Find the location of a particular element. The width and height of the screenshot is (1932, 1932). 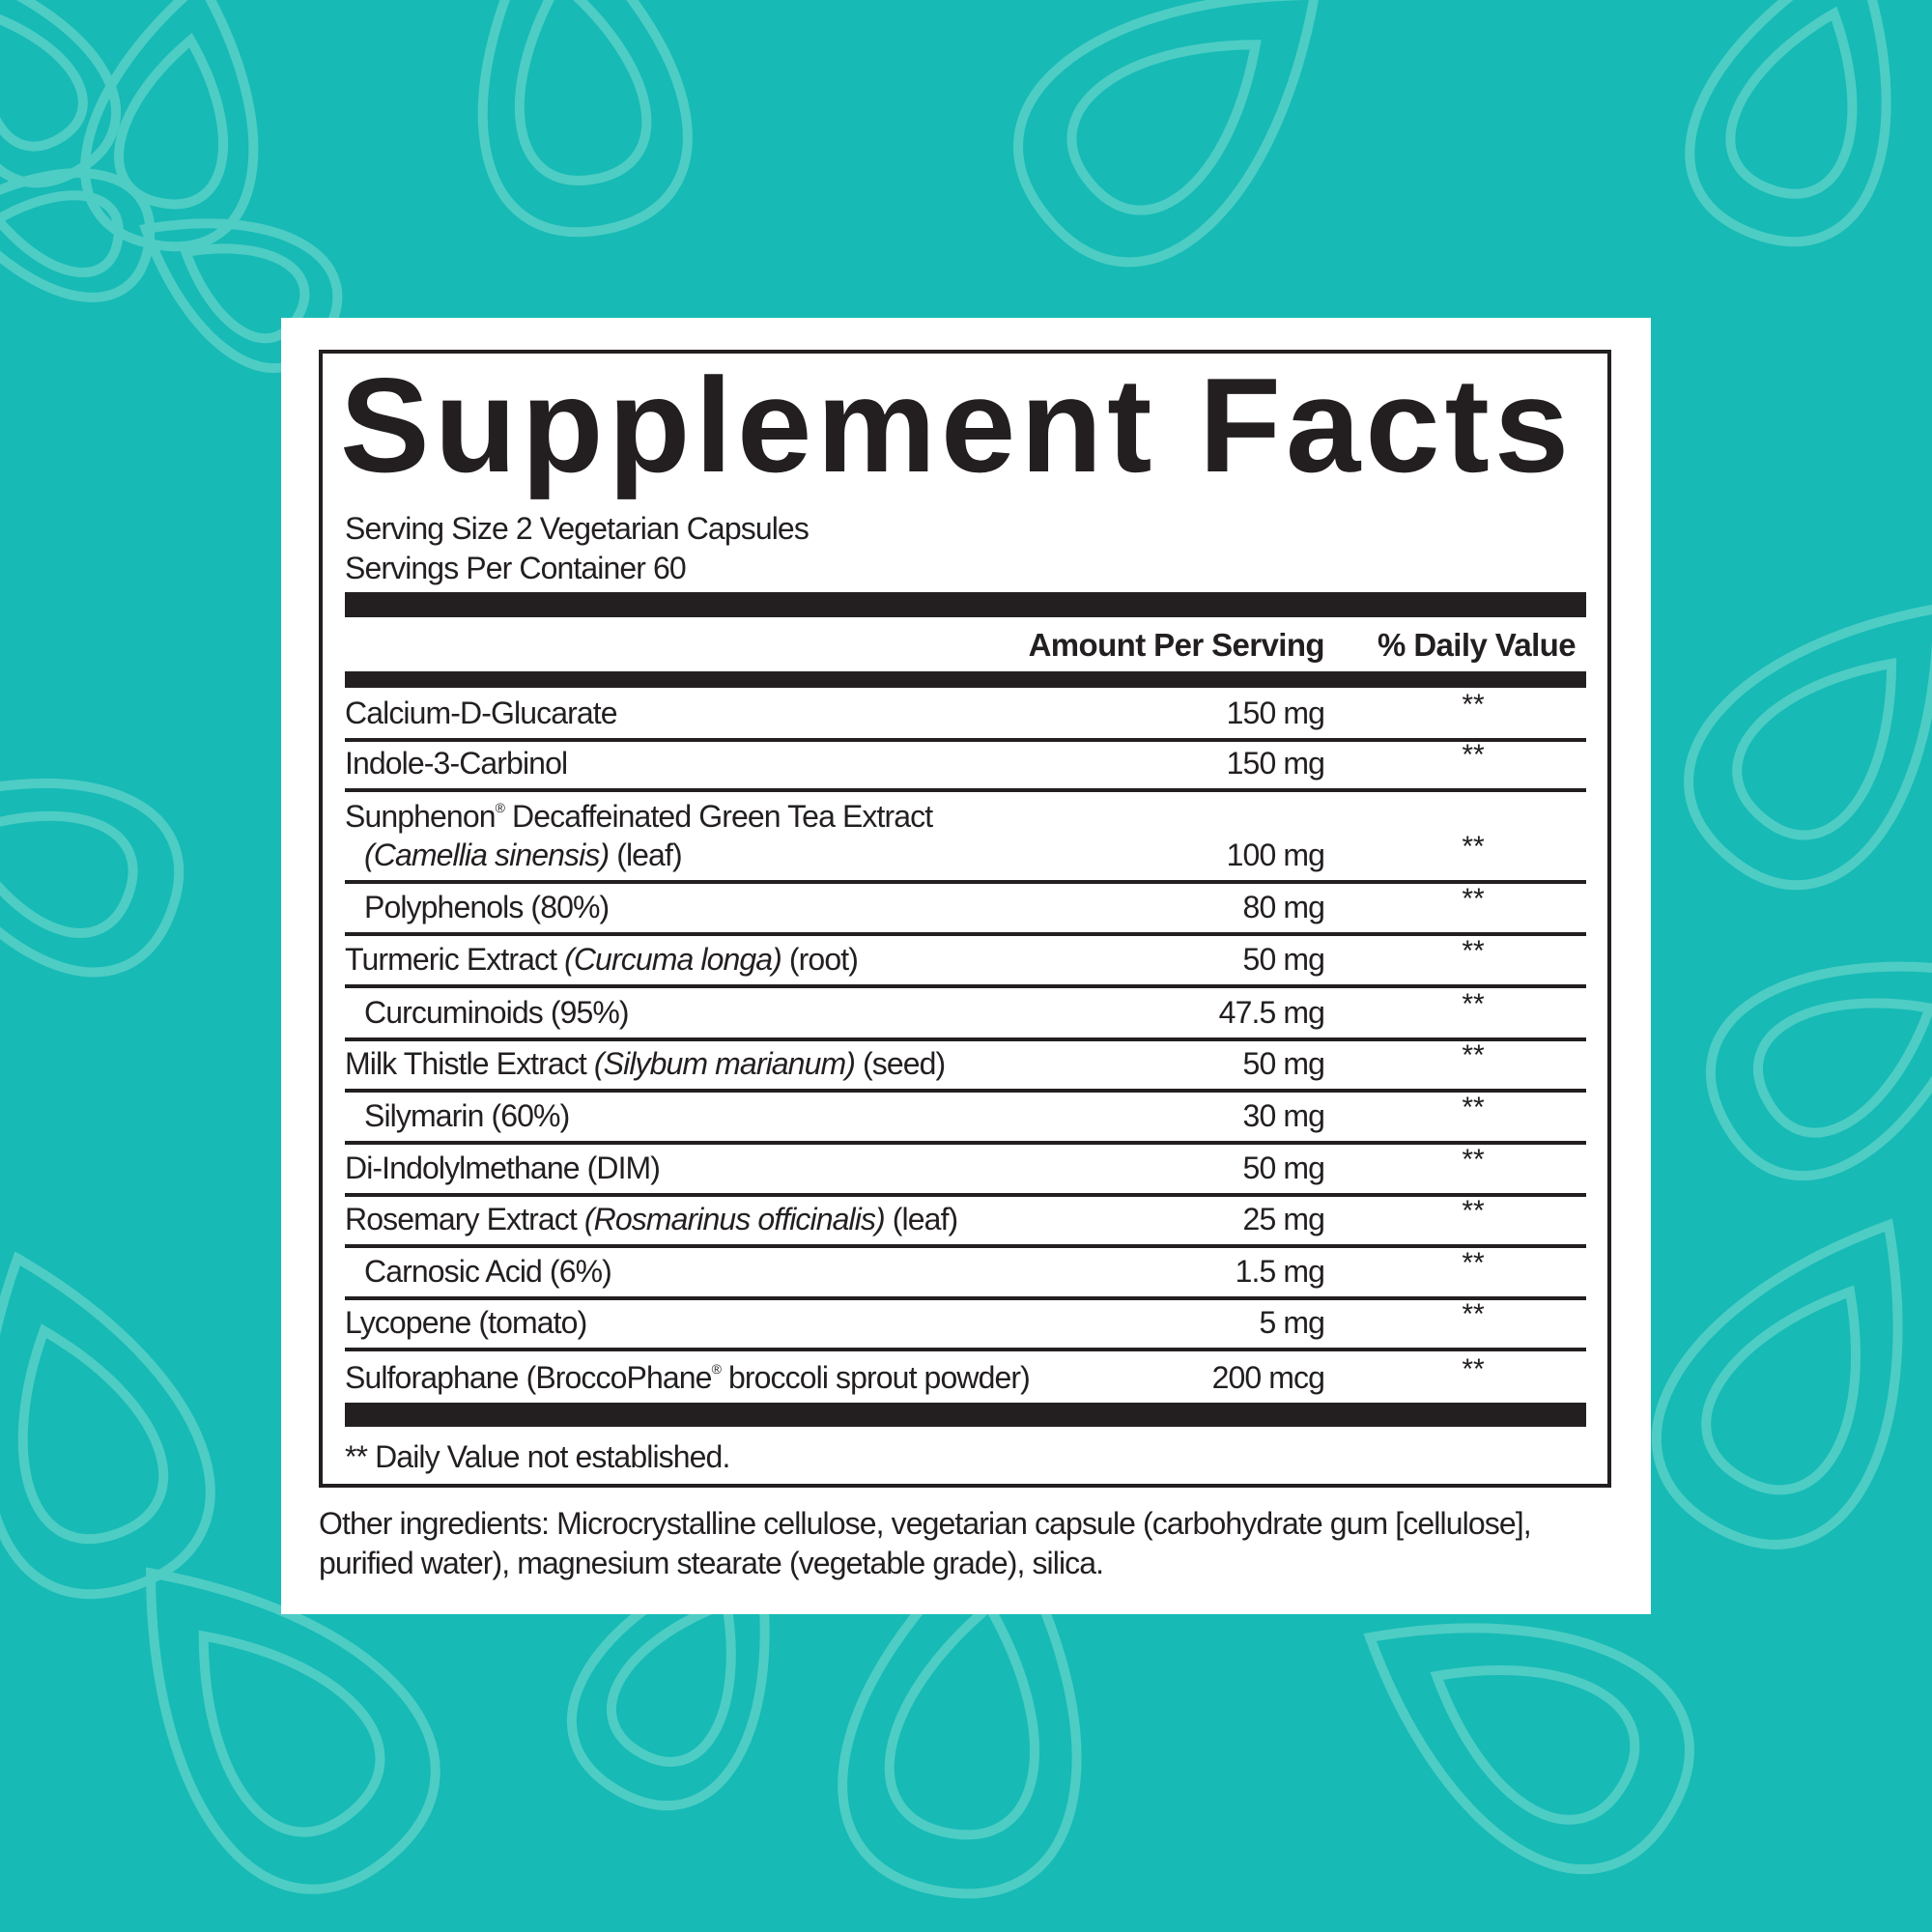

name-segment: Indole-3-Carbinol is located at coordinates (456, 763).